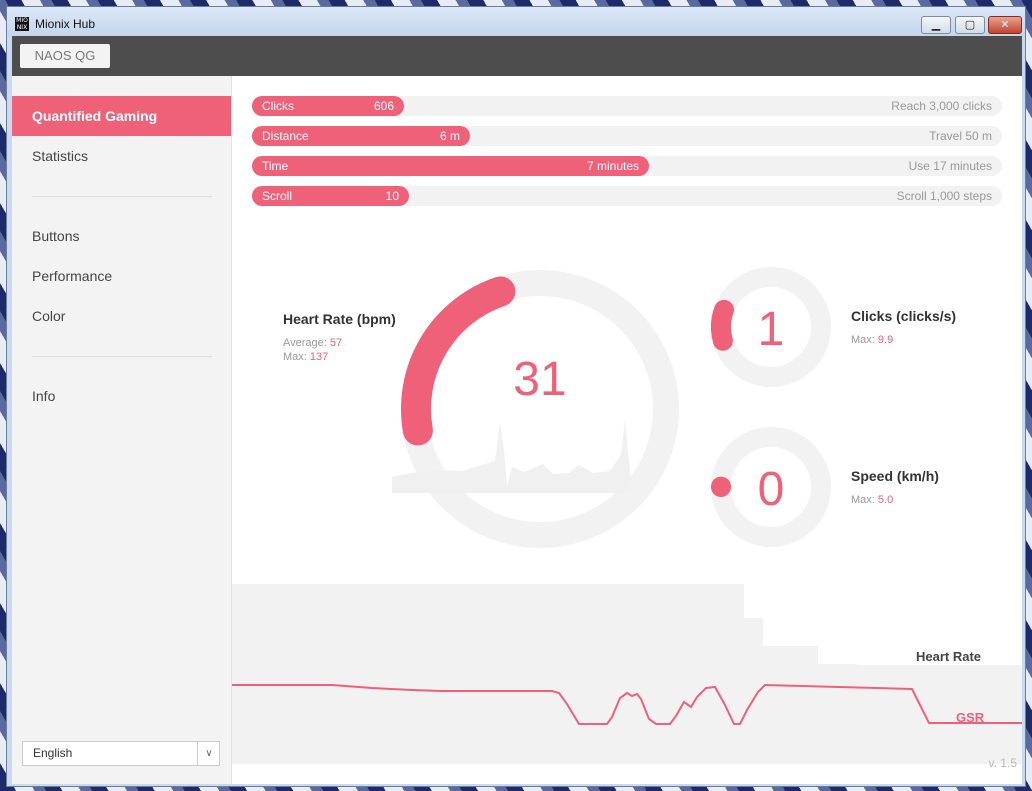 The height and width of the screenshot is (791, 1032). Describe the element at coordinates (612, 166) in the screenshot. I see `time-progress-value: 7 minutes` at that location.